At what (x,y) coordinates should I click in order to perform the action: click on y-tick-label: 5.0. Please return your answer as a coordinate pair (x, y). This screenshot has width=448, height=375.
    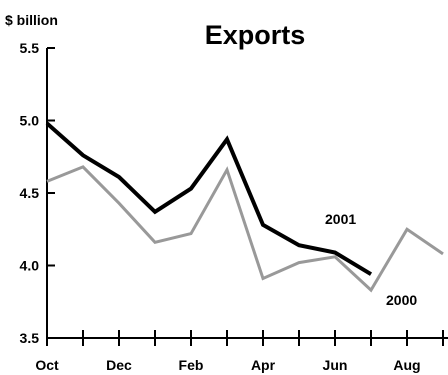
    Looking at the image, I should click on (30, 121).